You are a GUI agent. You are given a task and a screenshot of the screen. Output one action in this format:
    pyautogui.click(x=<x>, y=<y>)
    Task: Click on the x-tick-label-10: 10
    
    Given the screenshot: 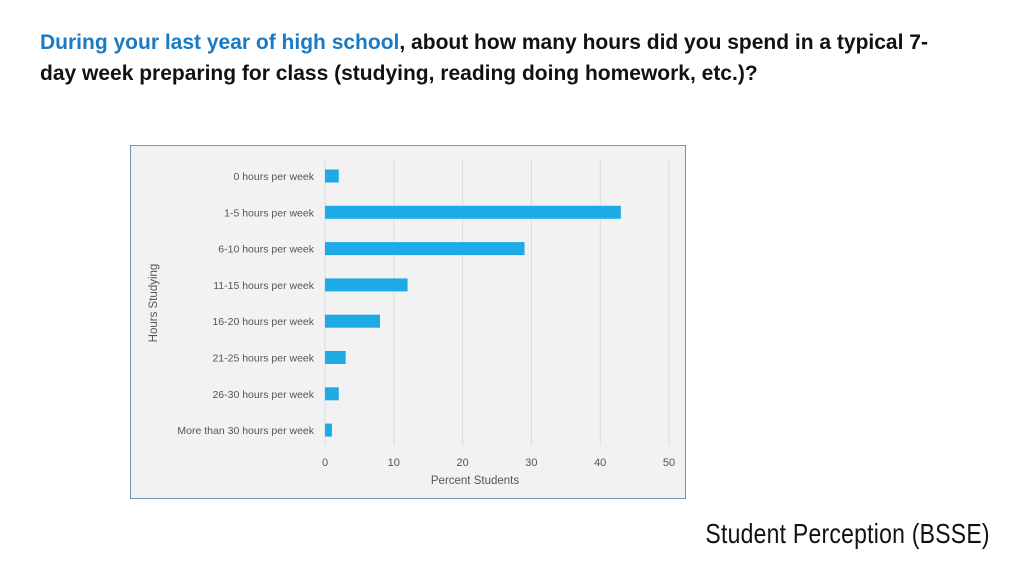 What is the action you would take?
    pyautogui.click(x=394, y=463)
    